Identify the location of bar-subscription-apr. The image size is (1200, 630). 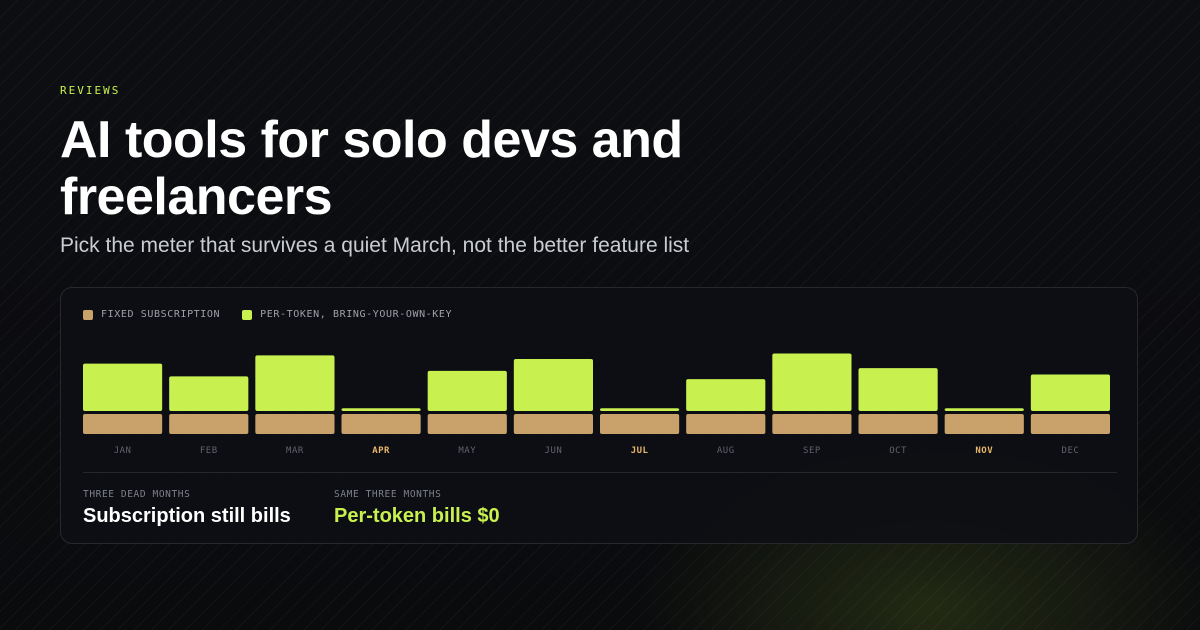
(381, 423).